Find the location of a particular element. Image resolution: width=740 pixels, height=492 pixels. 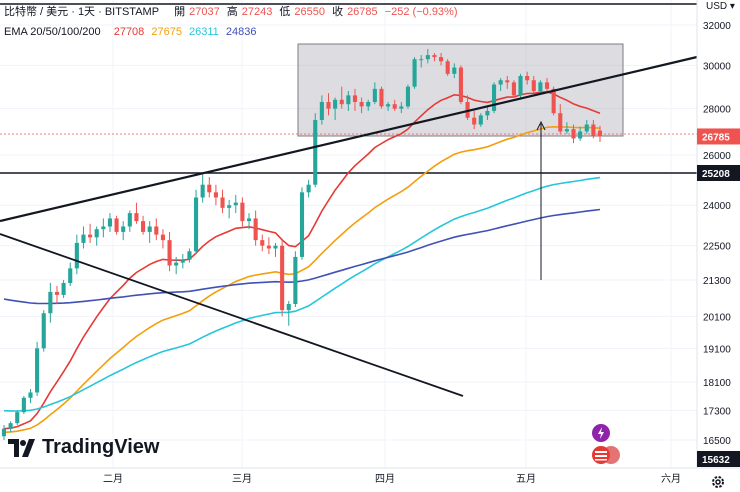

brand-name: TradingView is located at coordinates (101, 447).